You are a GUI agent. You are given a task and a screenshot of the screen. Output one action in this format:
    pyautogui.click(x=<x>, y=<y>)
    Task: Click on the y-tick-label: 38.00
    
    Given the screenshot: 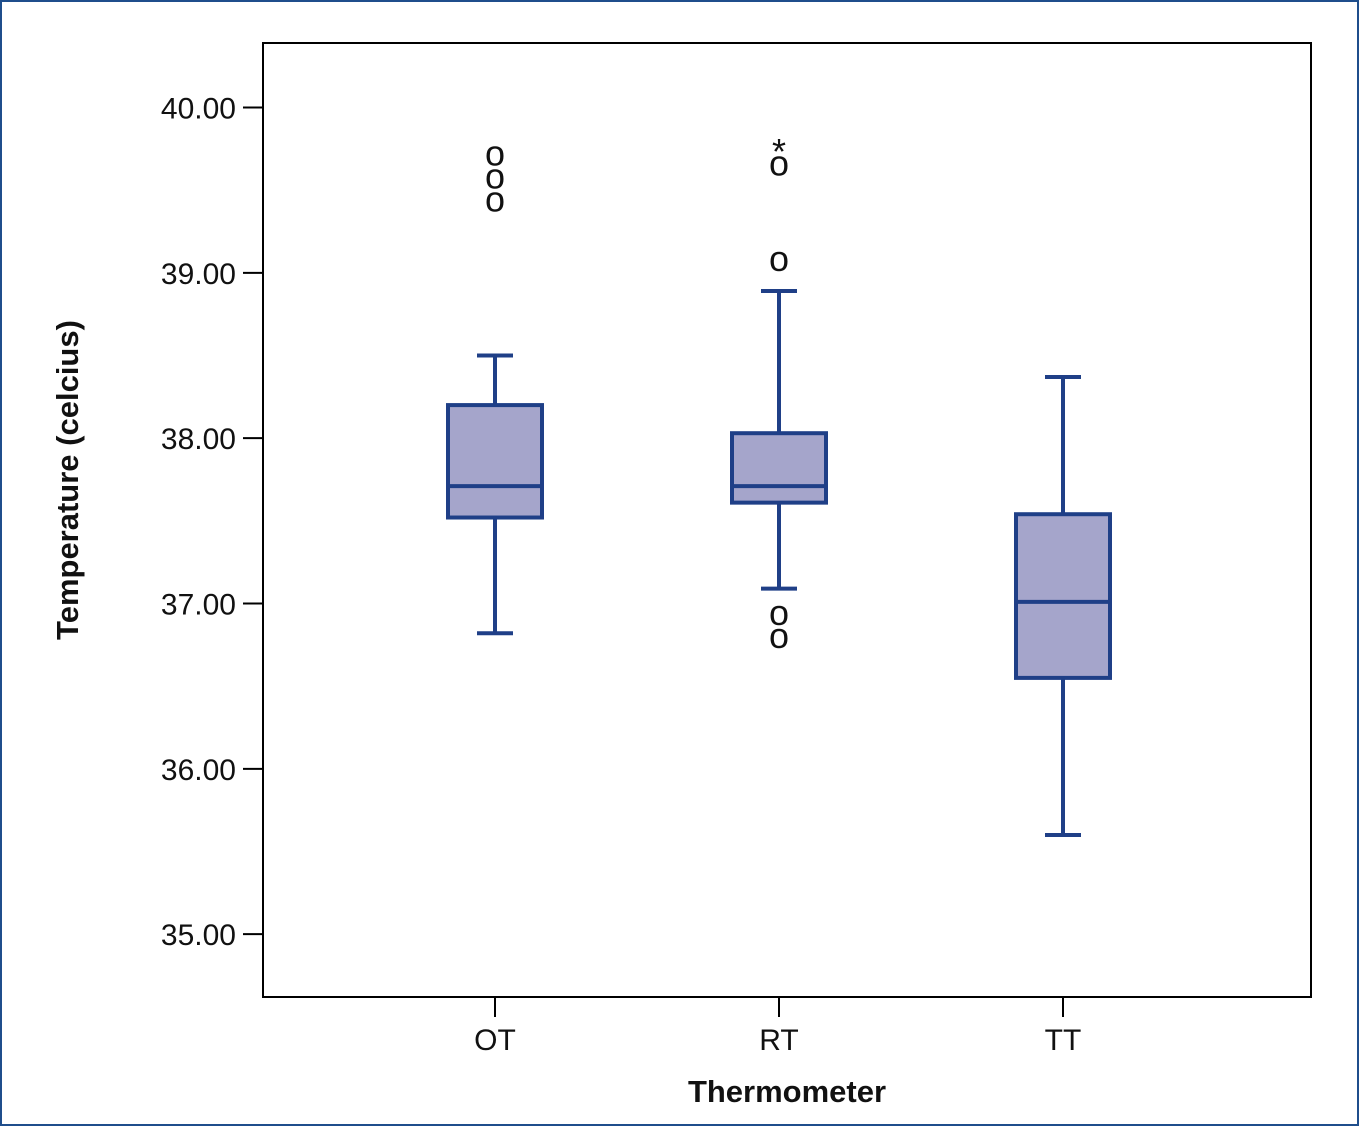 What is the action you would take?
    pyautogui.click(x=198, y=439)
    